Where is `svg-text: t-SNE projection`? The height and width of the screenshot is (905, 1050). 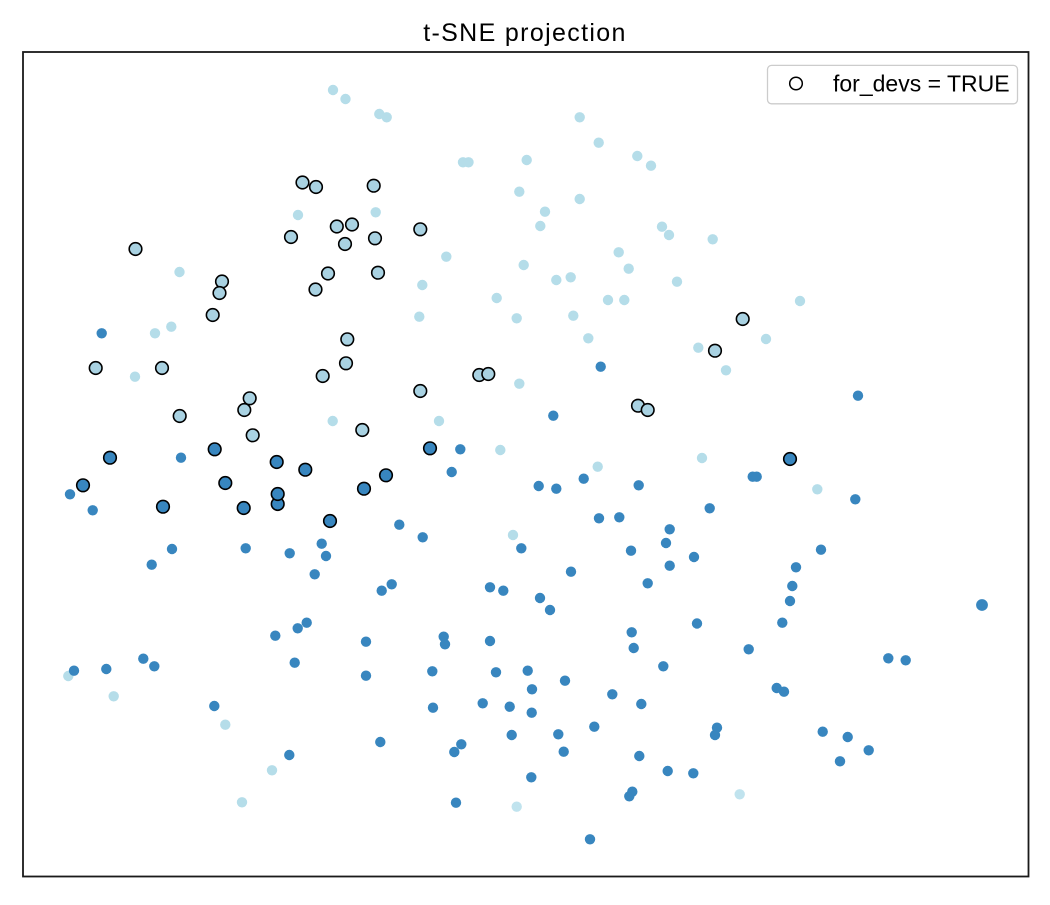 svg-text: t-SNE projection is located at coordinates (525, 33).